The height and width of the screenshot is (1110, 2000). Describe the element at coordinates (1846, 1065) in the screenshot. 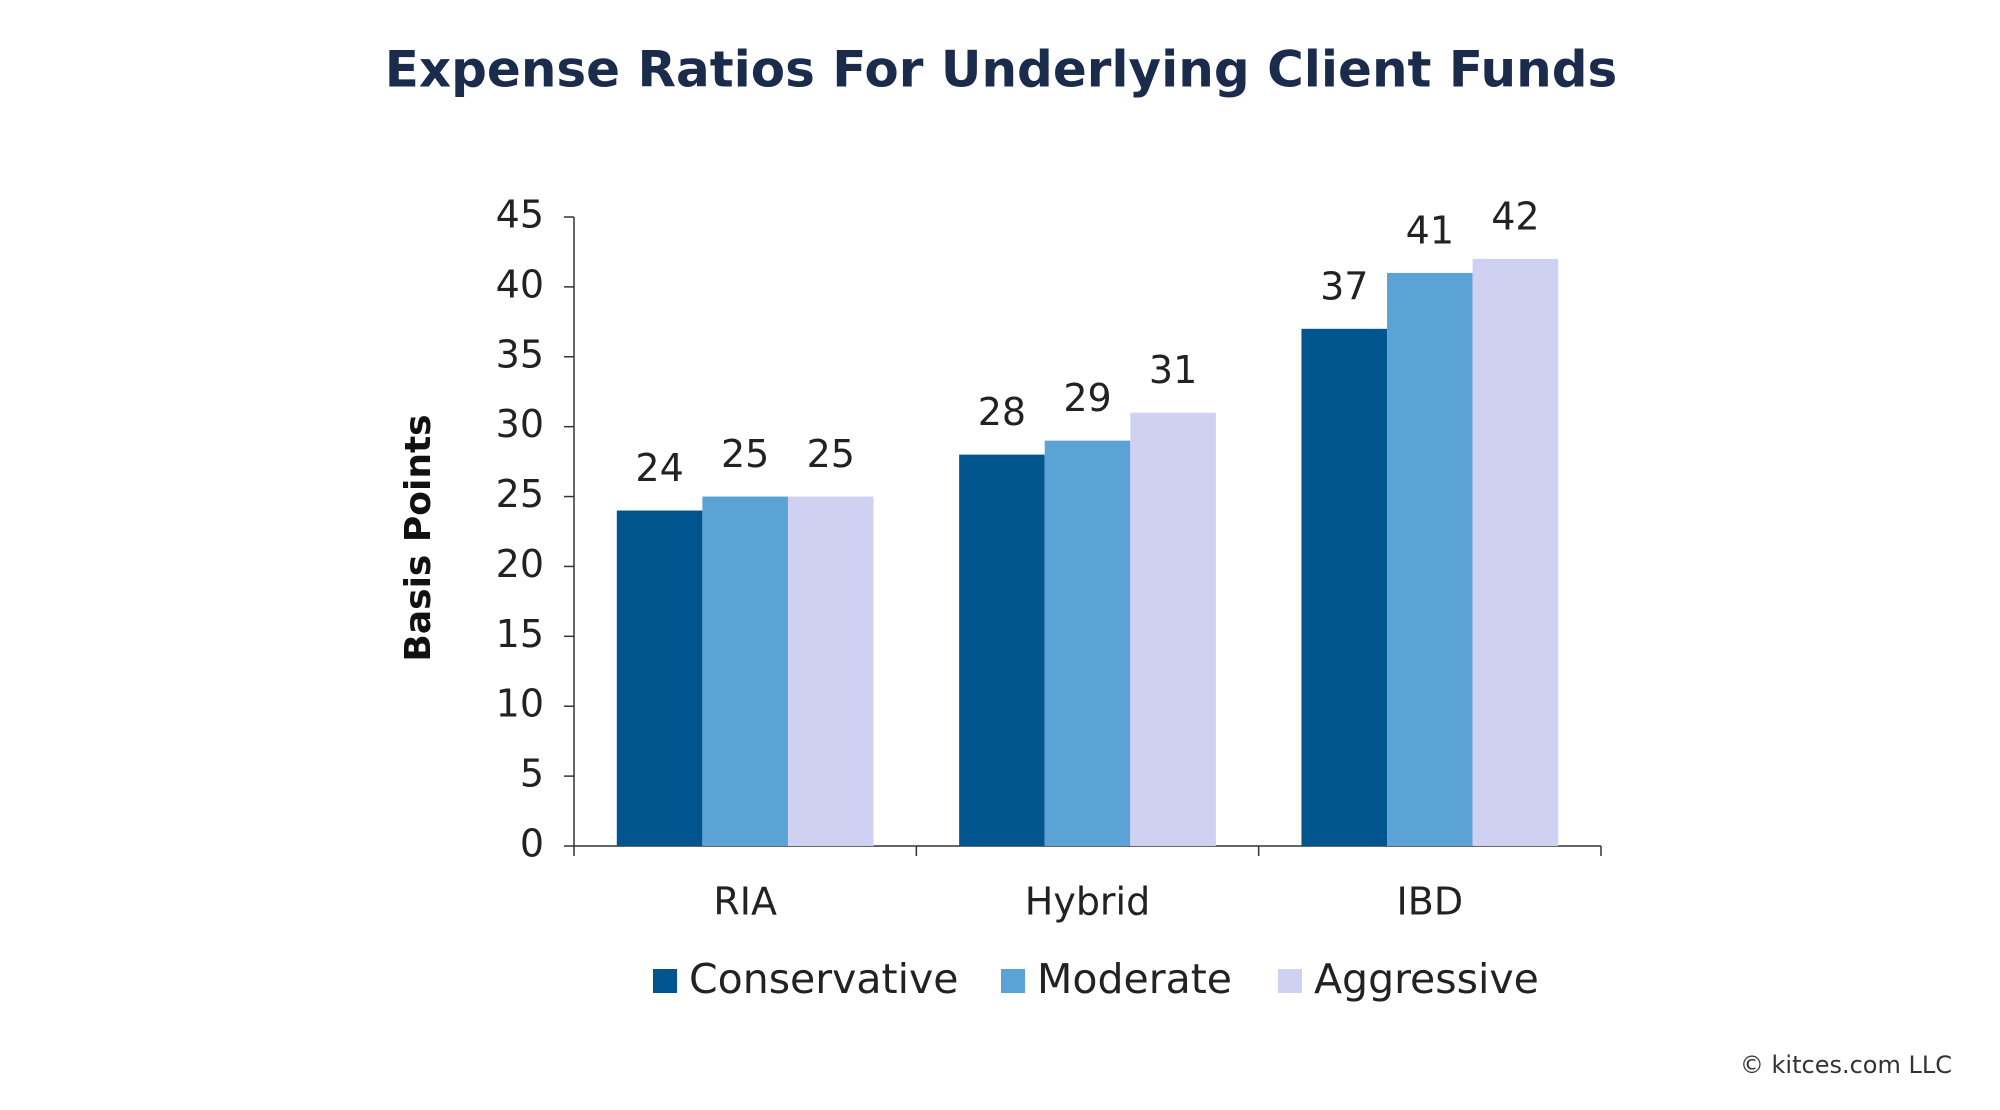

I see `source-note: © kitces.com LLC` at that location.